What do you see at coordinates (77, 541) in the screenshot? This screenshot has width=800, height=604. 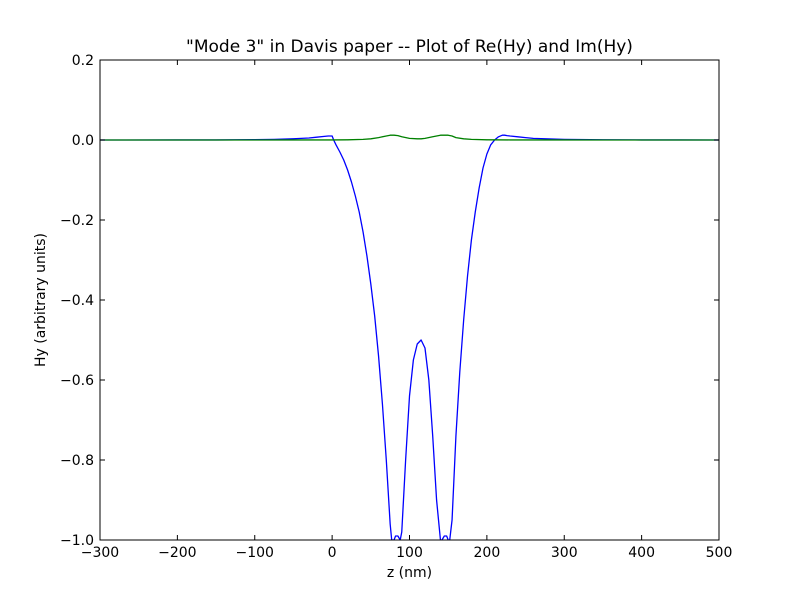 I see `y-tick-label: −1.0` at bounding box center [77, 541].